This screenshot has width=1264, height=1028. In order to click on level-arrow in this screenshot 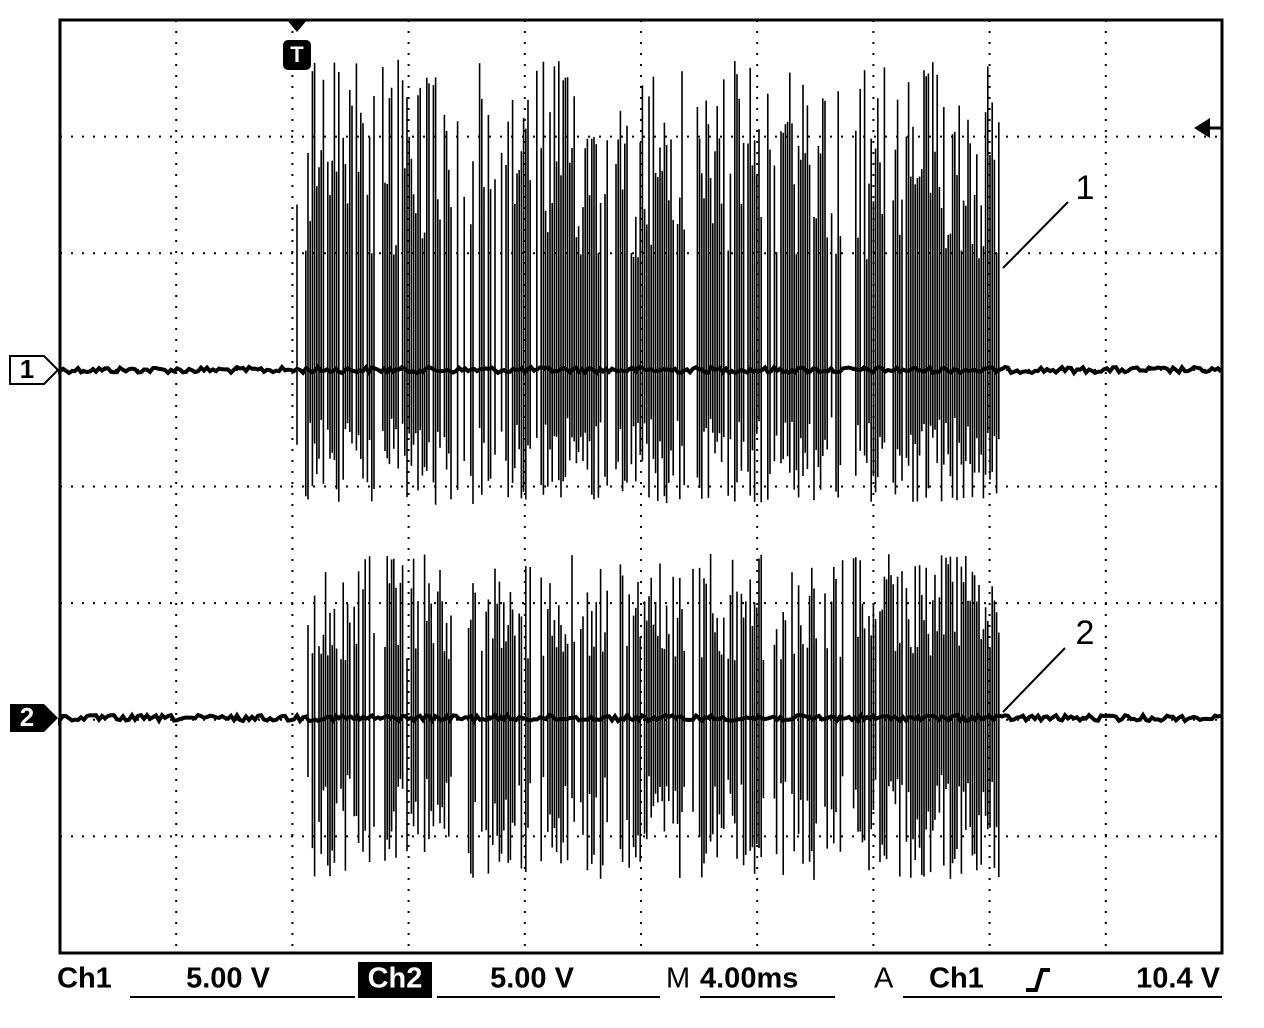, I will do `click(1202, 128)`.